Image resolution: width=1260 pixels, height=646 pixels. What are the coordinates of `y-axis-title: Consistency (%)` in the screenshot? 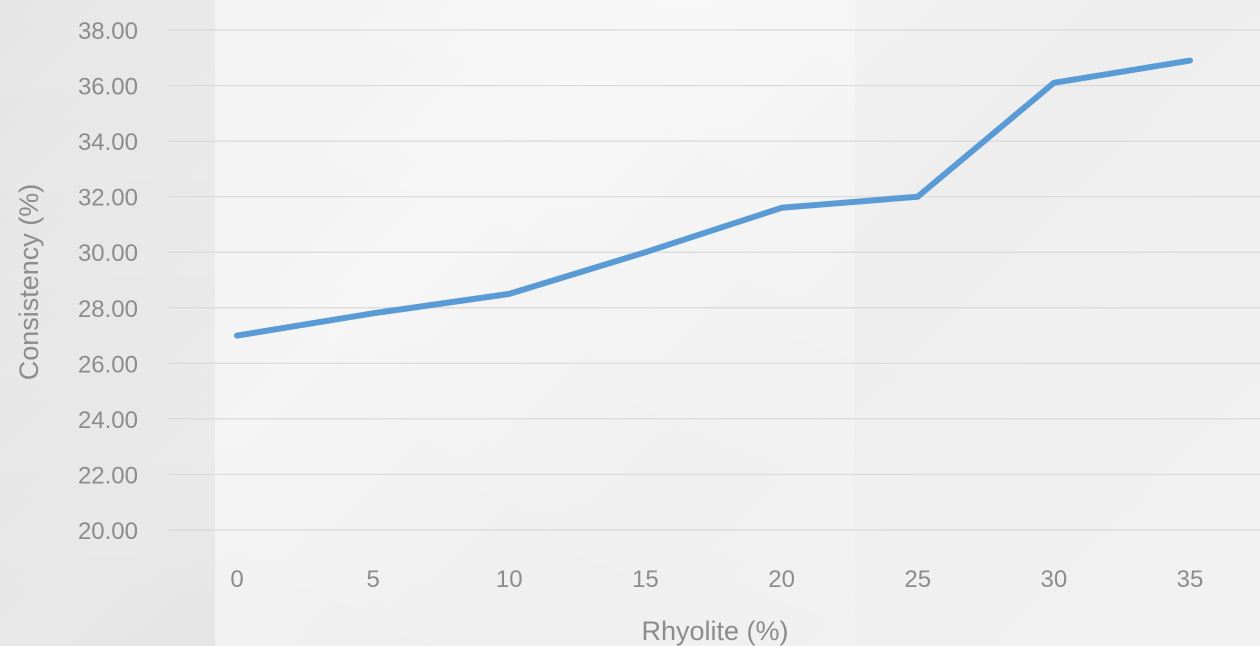 It's located at (29, 282).